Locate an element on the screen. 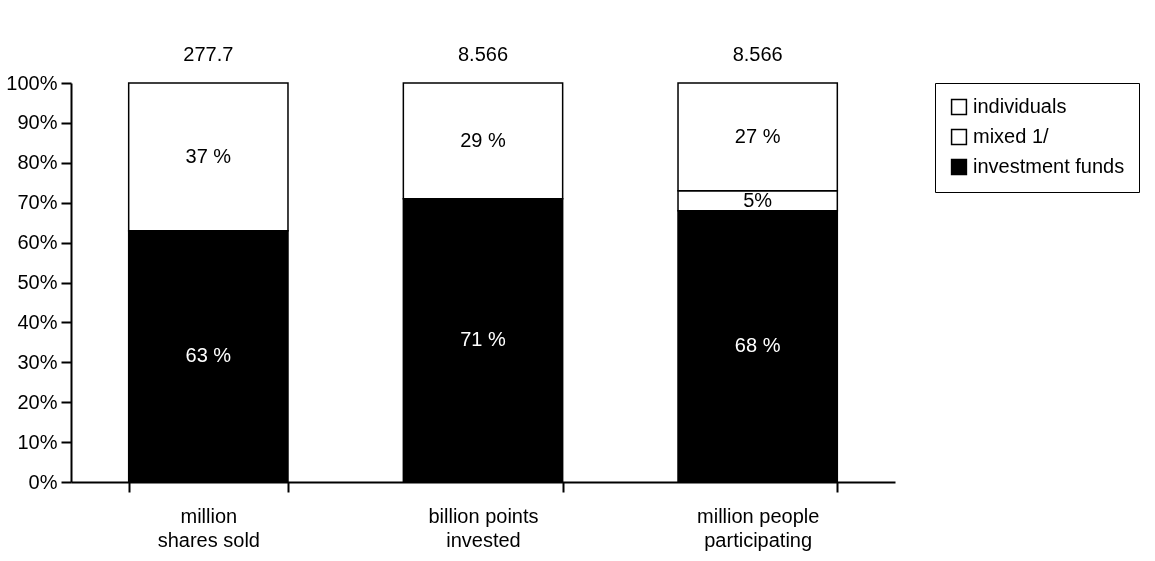 The width and height of the screenshot is (1155, 561). data-label: 5% is located at coordinates (758, 199).